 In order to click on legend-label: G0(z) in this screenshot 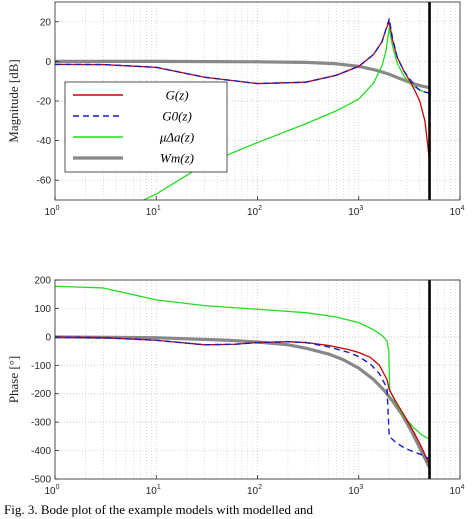, I will do `click(177, 116)`.